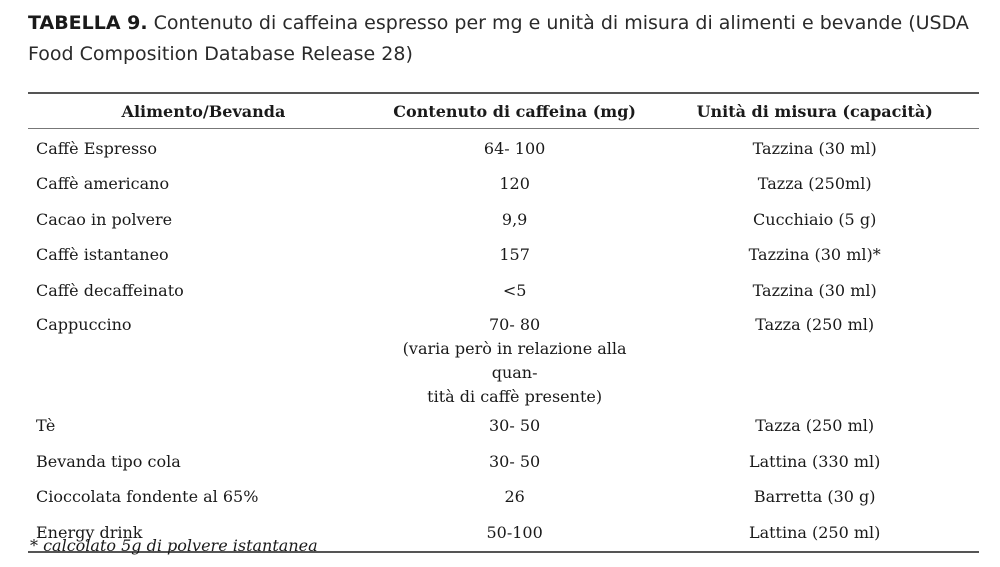 This screenshot has height=567, width=1000. I want to click on caption-label: TABELLA 9., so click(88, 23).